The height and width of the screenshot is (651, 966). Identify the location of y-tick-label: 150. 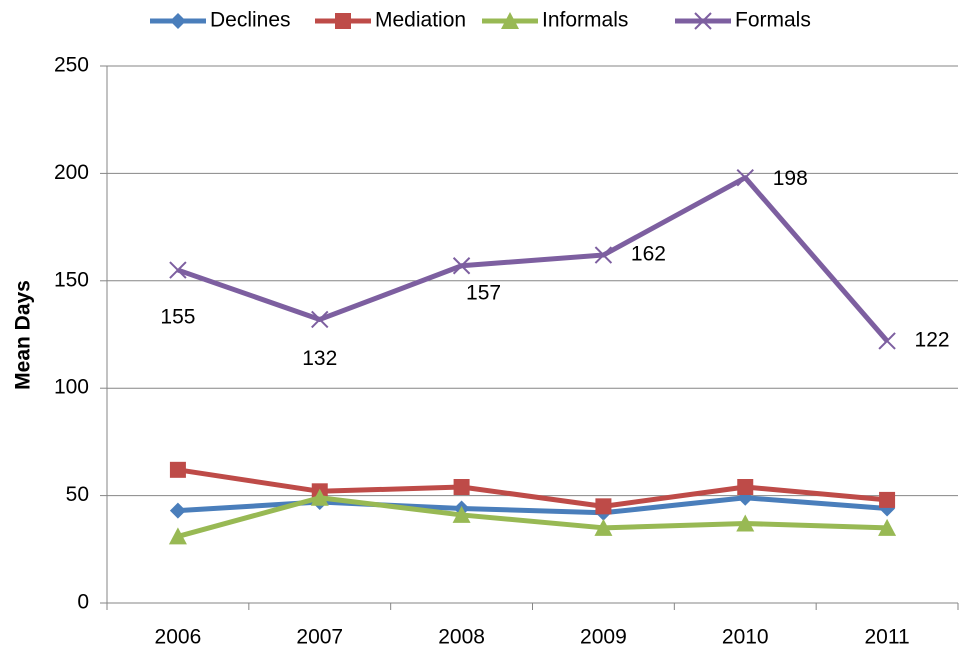
(71, 279).